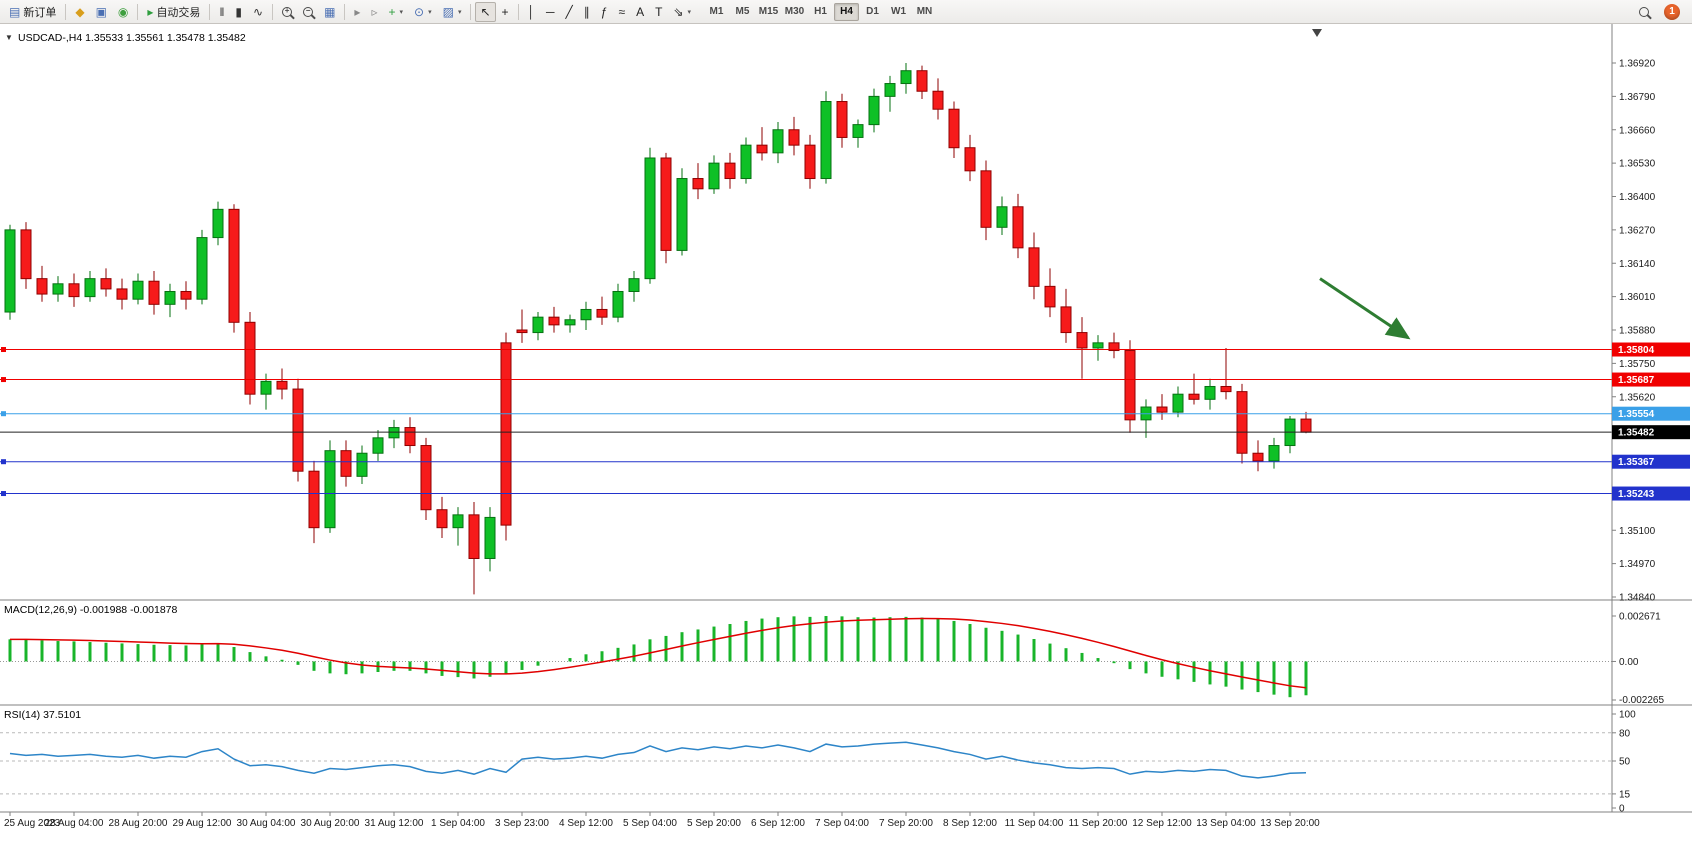  Describe the element at coordinates (1629, 662) in the screenshot. I see `svg-text: 0.00` at that location.